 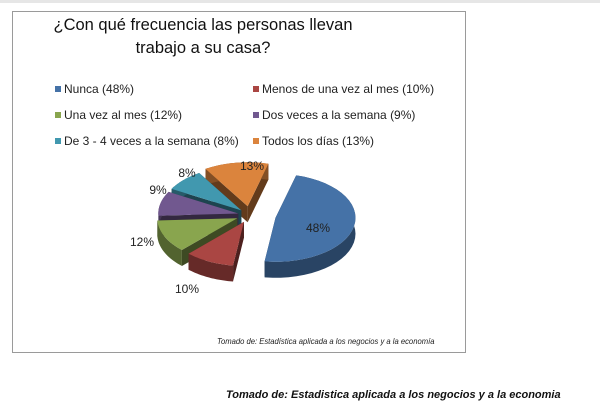 I want to click on data-label-4: 8%, so click(x=187, y=173).